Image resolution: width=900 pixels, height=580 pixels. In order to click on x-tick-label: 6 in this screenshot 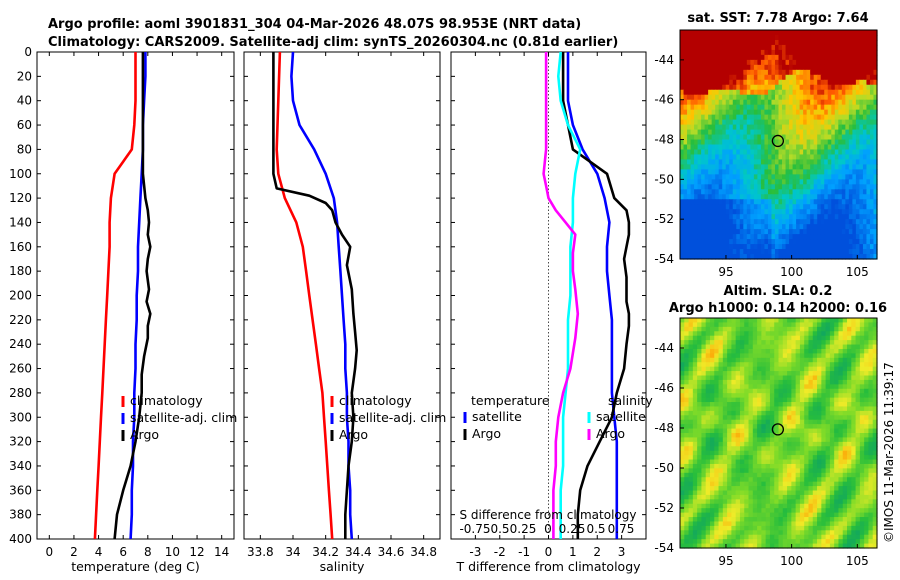, I will do `click(123, 552)`.